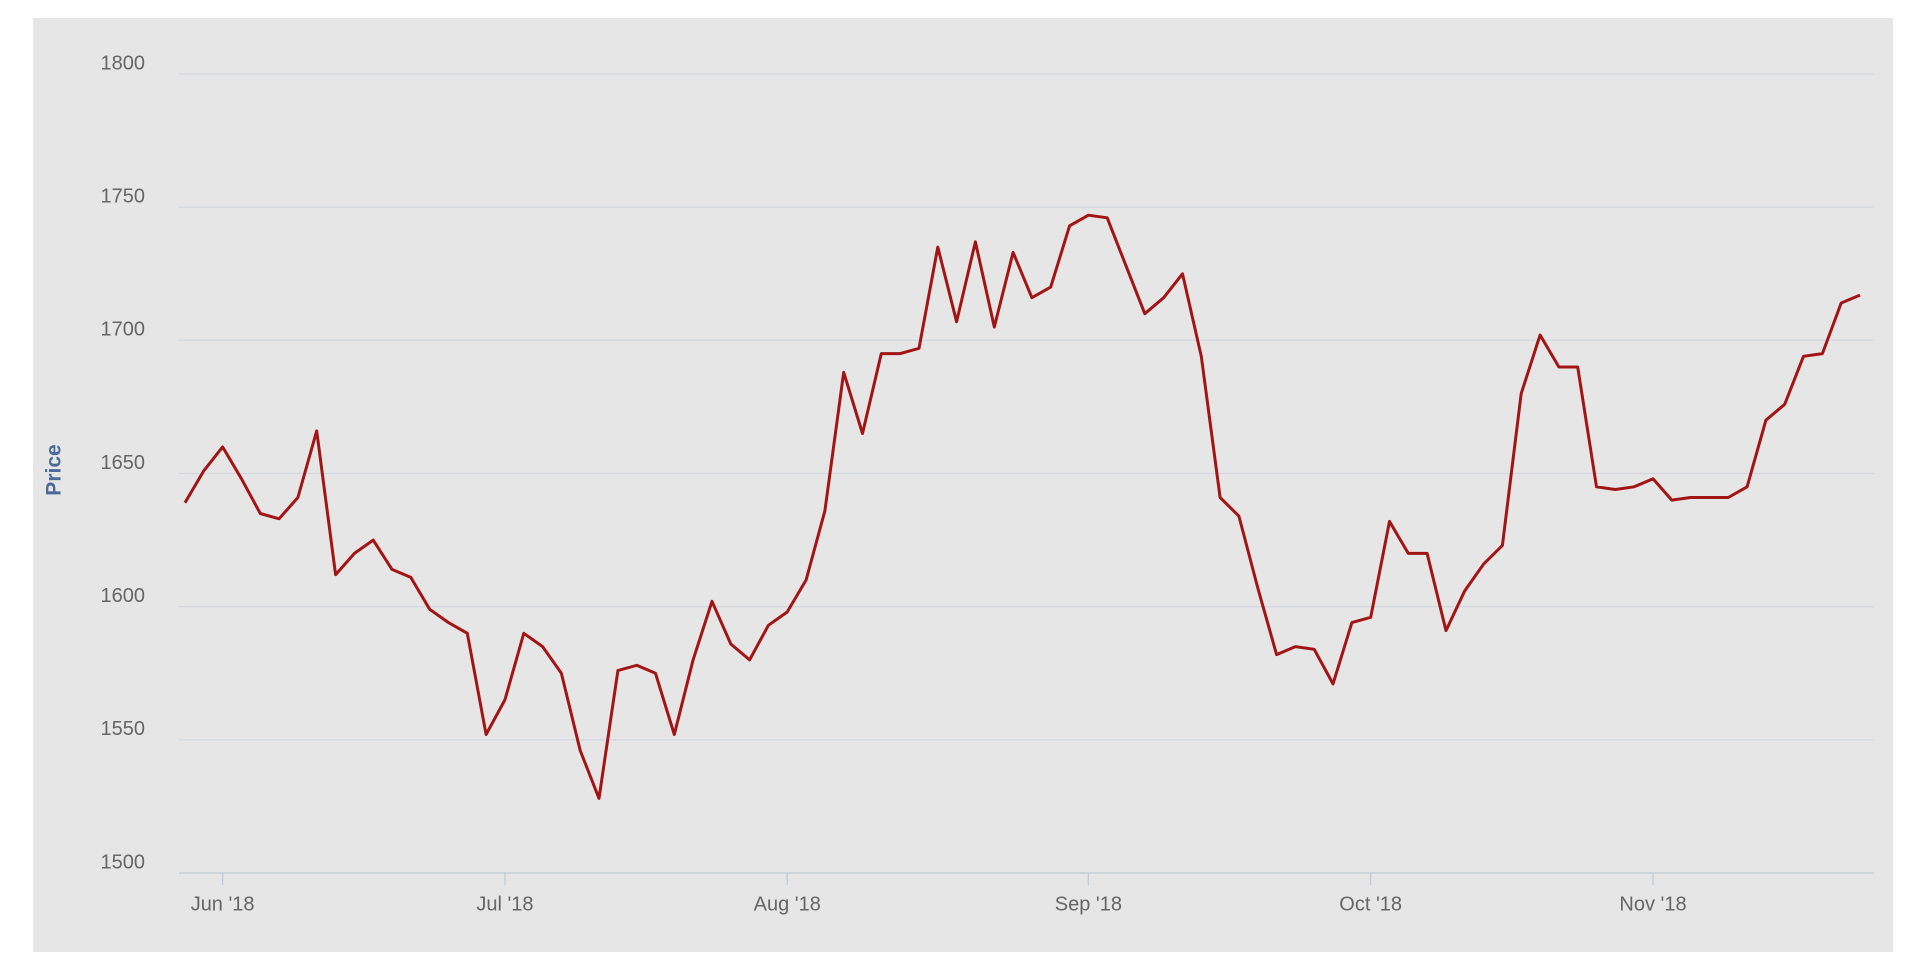 The width and height of the screenshot is (1920, 967). I want to click on x-tick-label: Aug '18, so click(787, 904).